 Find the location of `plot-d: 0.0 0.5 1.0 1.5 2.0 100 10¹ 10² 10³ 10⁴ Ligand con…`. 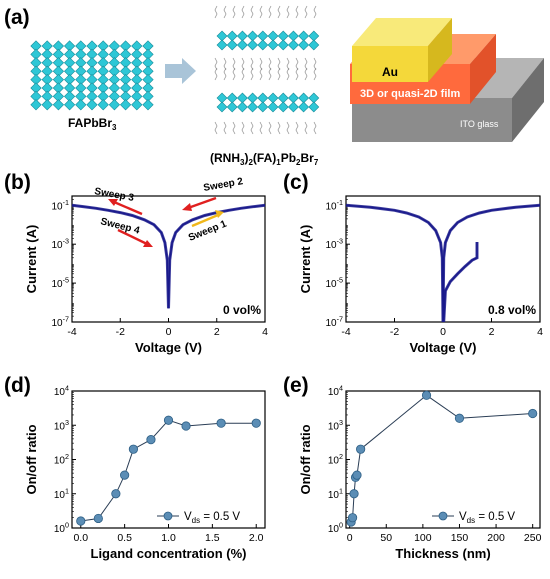

plot-d: 0.0 0.5 1.0 1.5 2.0 100 10¹ 10² 10³ 10⁴ Ligand con… is located at coordinates (145, 472).